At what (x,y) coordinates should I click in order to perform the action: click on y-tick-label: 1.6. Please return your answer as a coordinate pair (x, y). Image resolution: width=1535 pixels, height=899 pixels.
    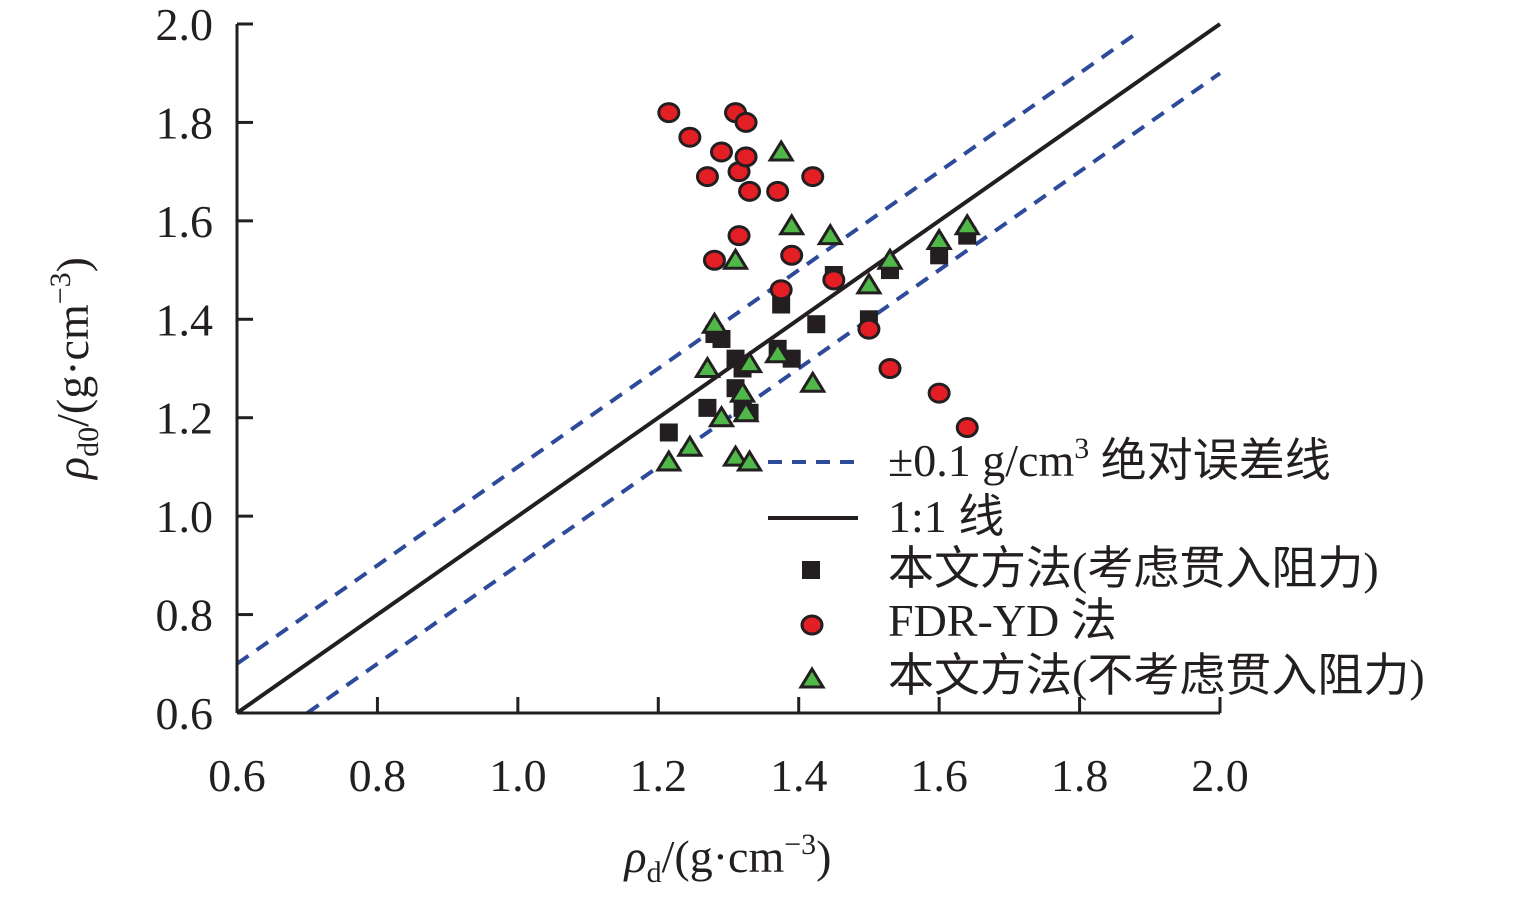
    Looking at the image, I should click on (185, 221).